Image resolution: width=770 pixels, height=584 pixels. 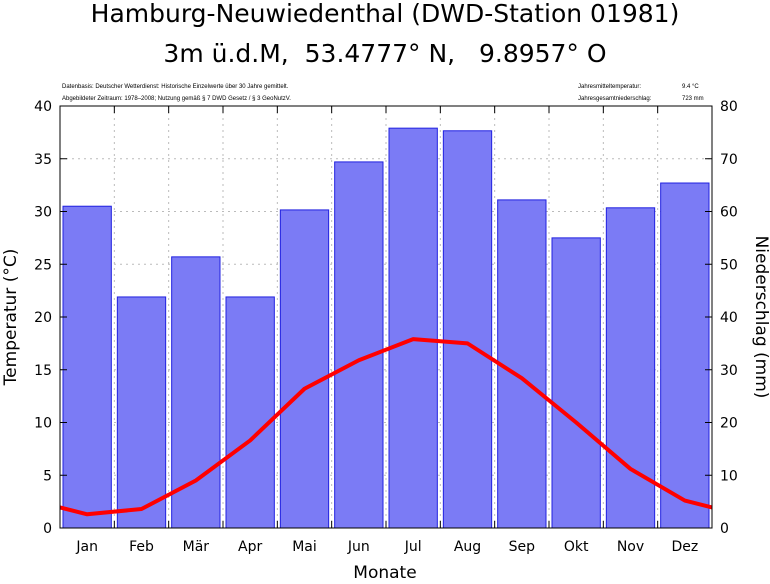 I want to click on note-precip-value: 723 mm, so click(x=693, y=99).